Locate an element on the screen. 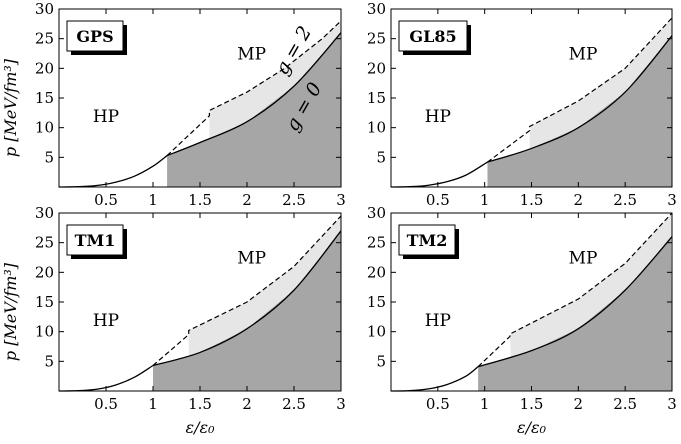 Image resolution: width=681 pixels, height=444 pixels. panel-name-label: GL85 is located at coordinates (432, 36).